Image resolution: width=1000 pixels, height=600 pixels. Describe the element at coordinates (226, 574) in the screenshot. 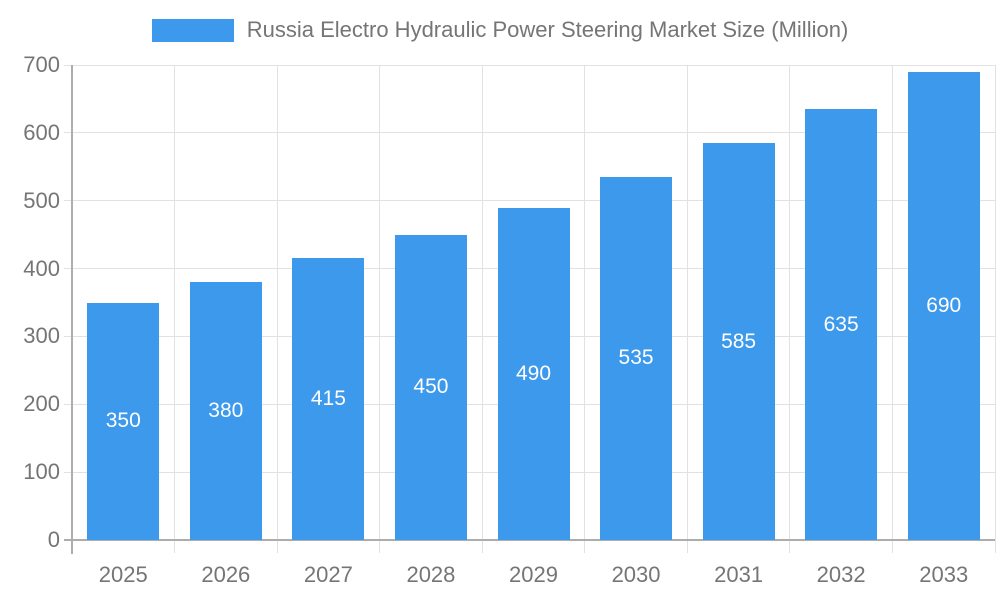

I see `x-axis-label: 2026` at that location.